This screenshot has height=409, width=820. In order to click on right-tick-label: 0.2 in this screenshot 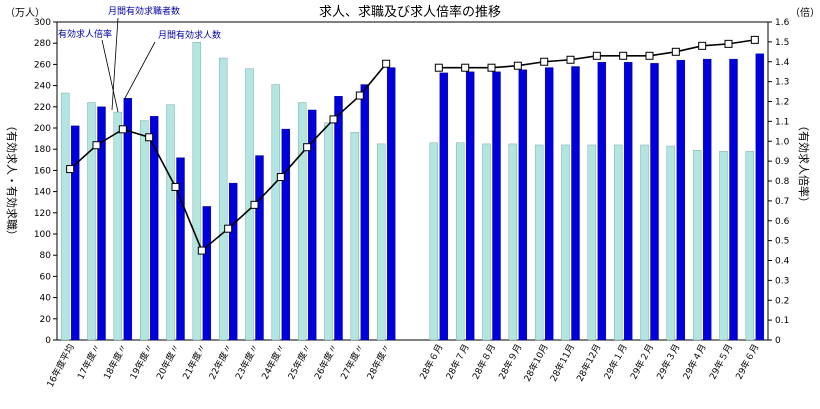, I will do `click(782, 301)`.